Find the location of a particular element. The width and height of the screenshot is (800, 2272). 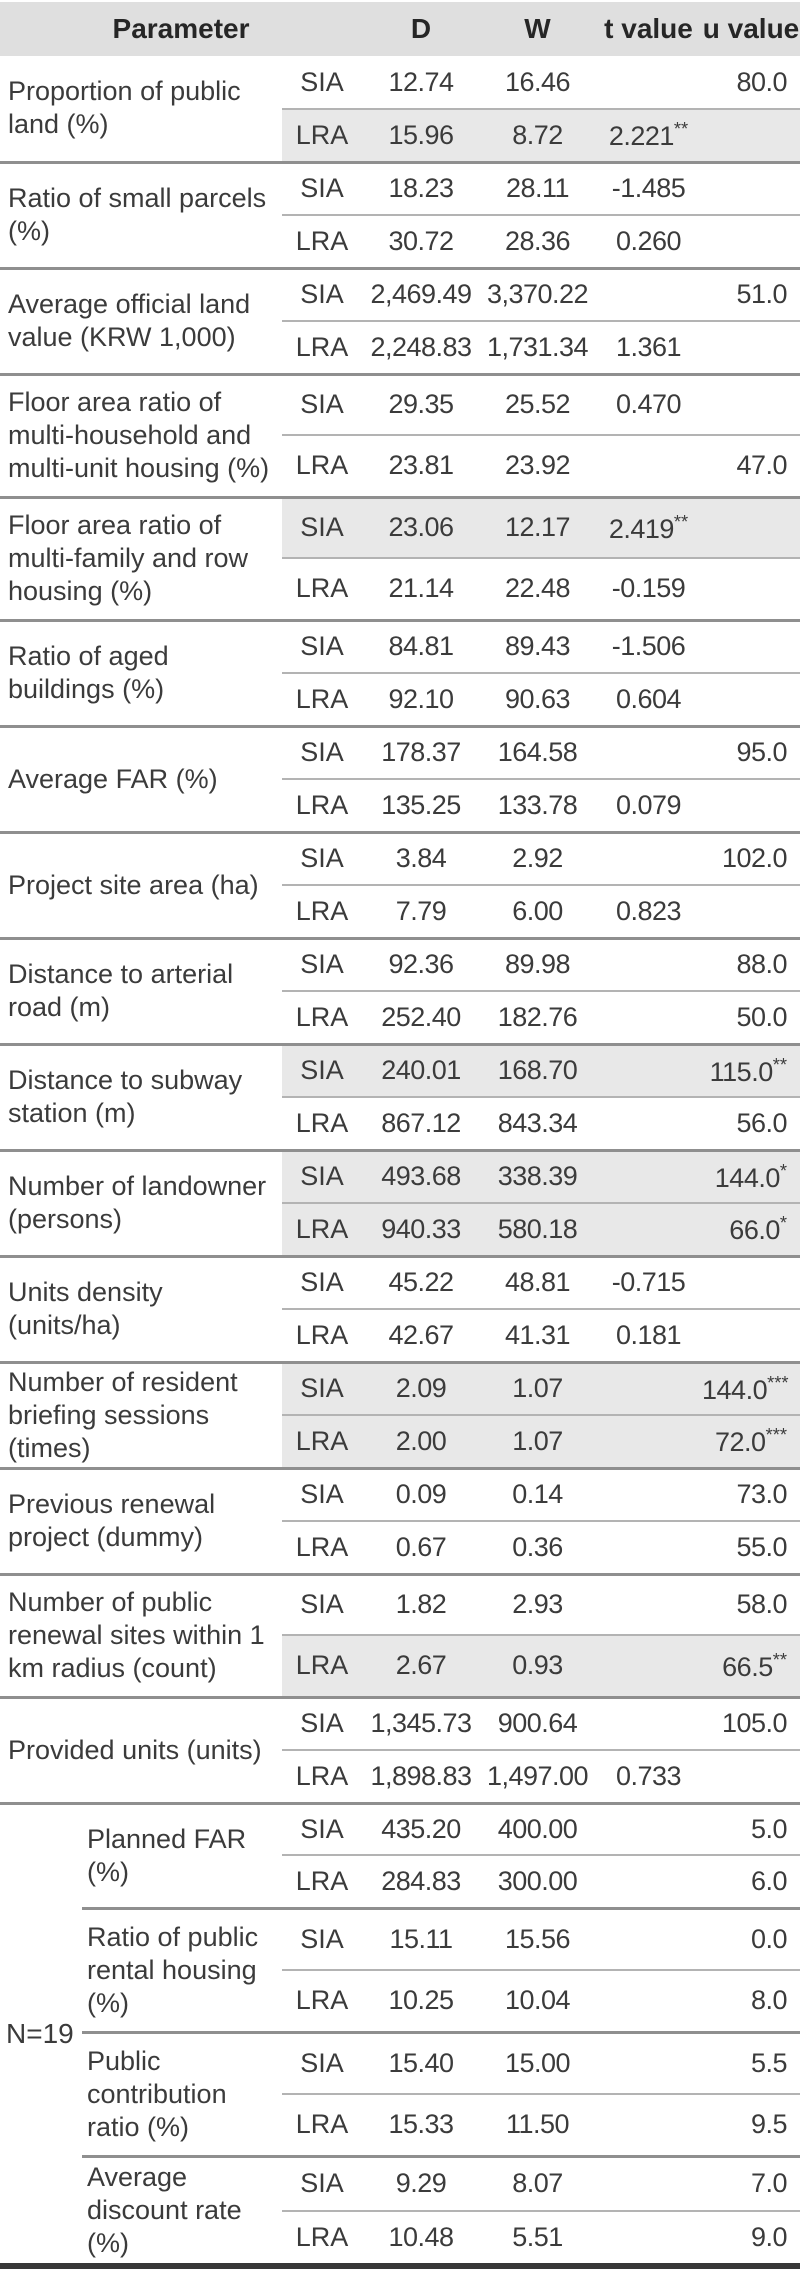

table-row: LRA 1,898.83 1,497.00 0.733 is located at coordinates (400, 1776).